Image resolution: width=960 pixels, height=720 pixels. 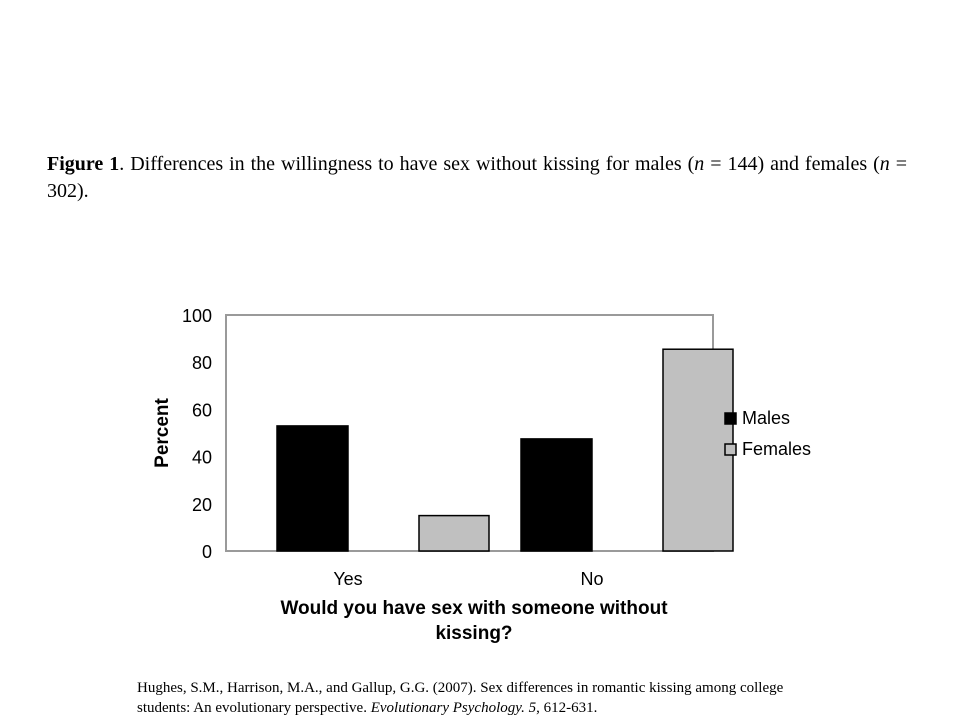 I want to click on citation-journal: Evolutionary Psychology. 5, so click(x=453, y=708).